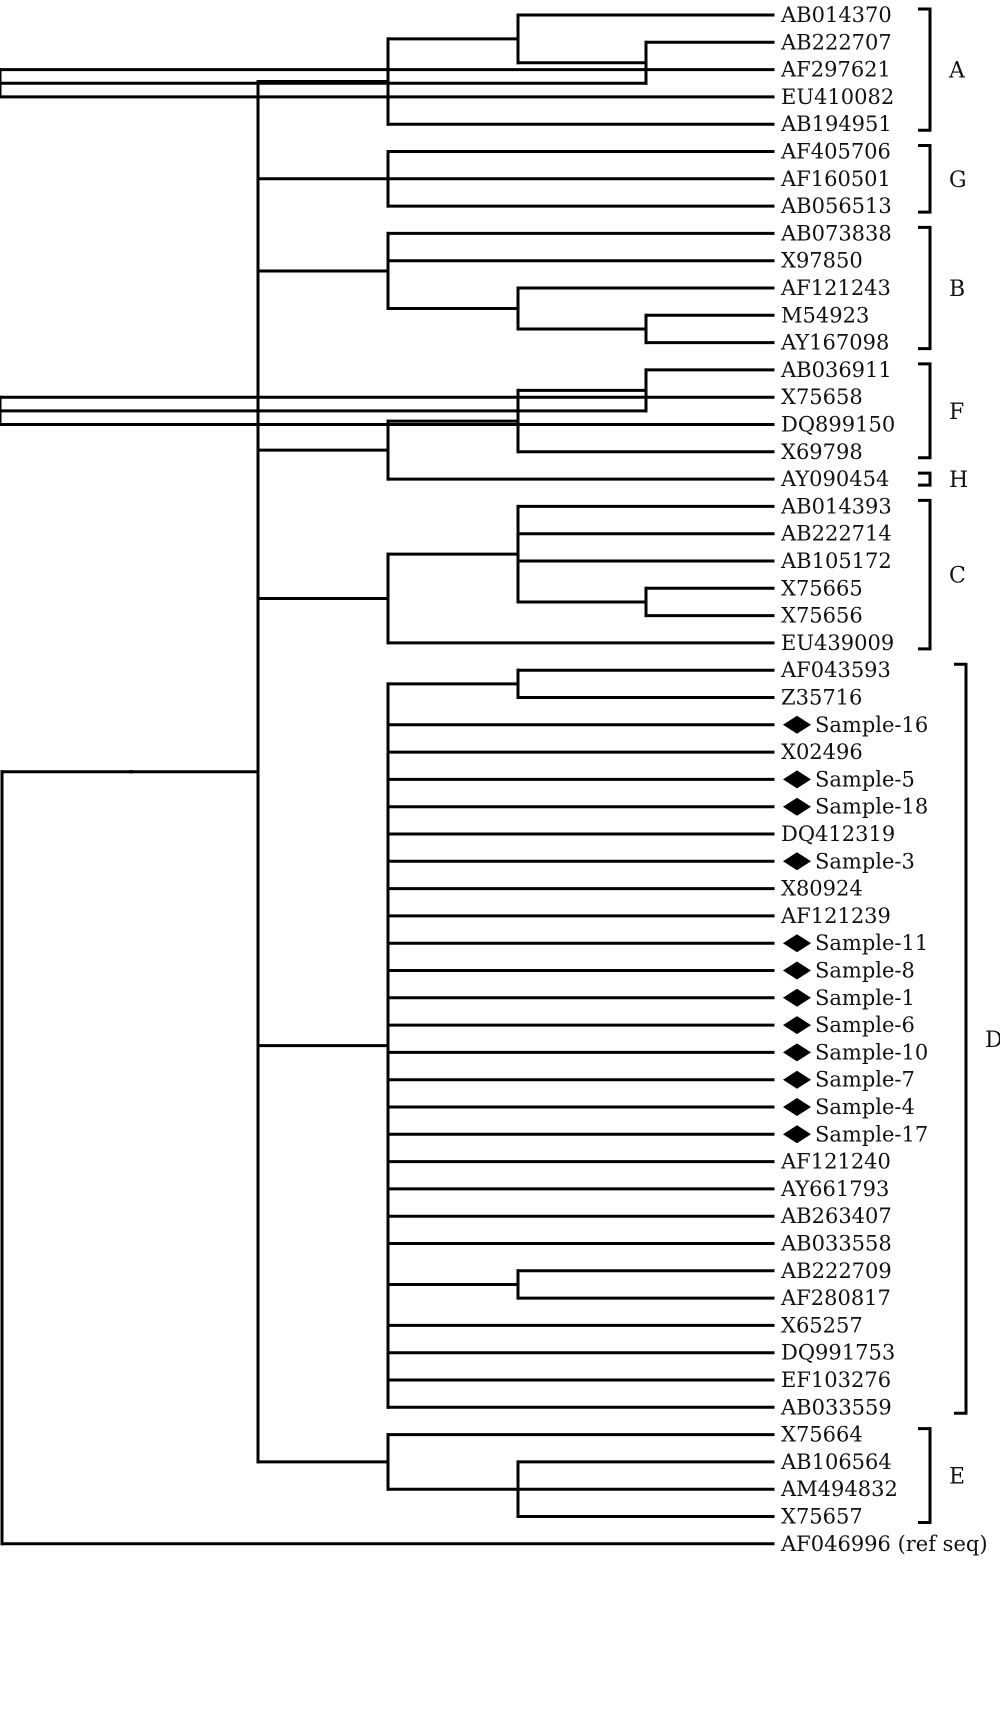 The height and width of the screenshot is (1721, 1000). What do you see at coordinates (871, 1134) in the screenshot?
I see `leaf-label-Sample-17: Sample-17` at bounding box center [871, 1134].